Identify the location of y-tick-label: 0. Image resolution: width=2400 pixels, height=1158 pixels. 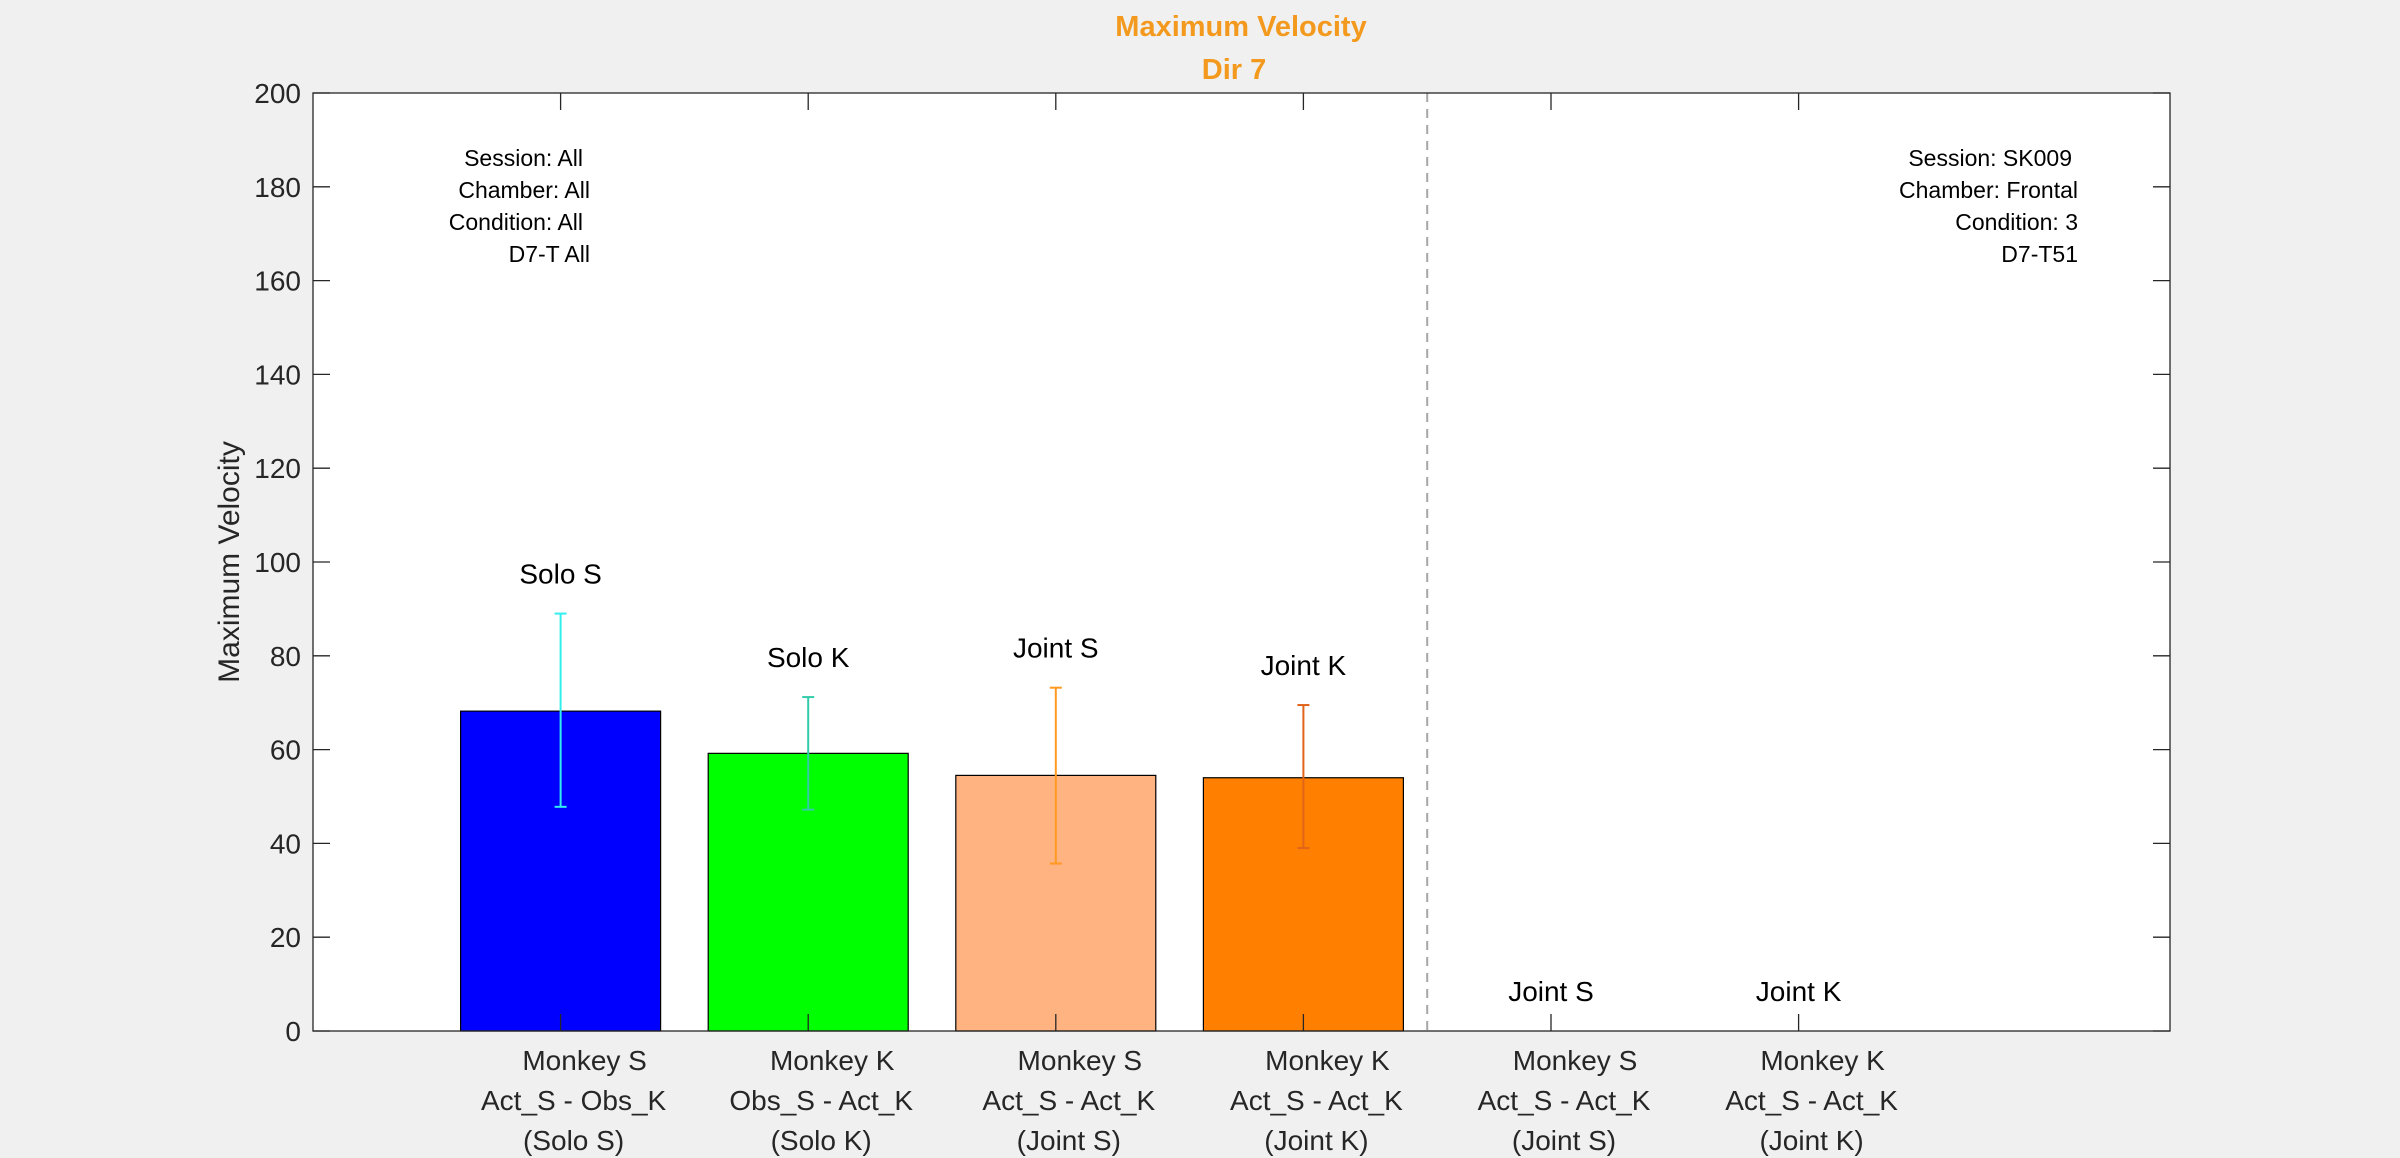
(293, 1031).